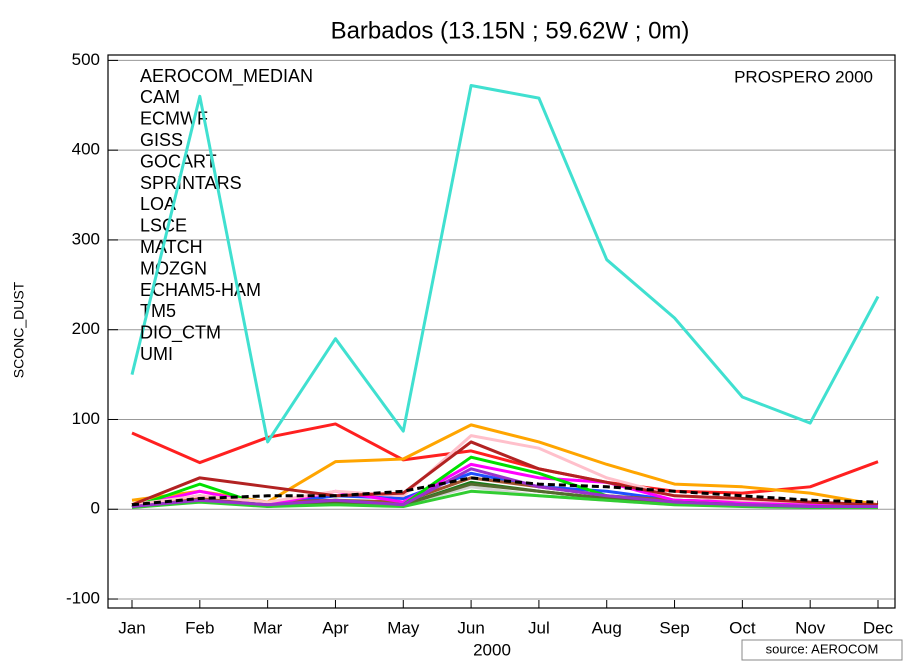 The height and width of the screenshot is (662, 908). Describe the element at coordinates (178, 161) in the screenshot. I see `legend-entry: GOCART` at that location.